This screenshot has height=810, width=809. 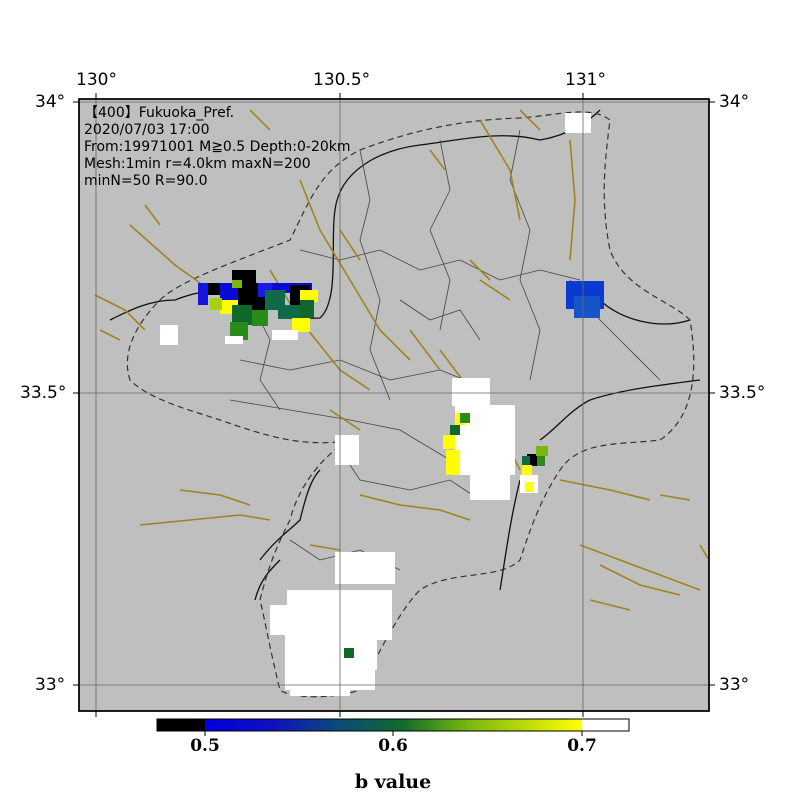 What do you see at coordinates (582, 746) in the screenshot?
I see `colorbar-tick-label: 0.7` at bounding box center [582, 746].